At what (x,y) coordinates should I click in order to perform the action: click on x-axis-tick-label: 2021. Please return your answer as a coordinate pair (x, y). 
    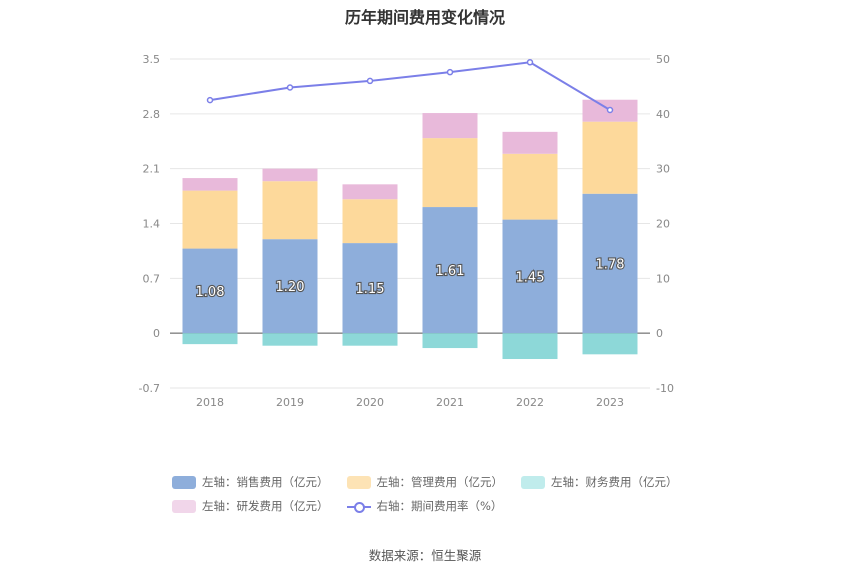
    Looking at the image, I should click on (450, 402).